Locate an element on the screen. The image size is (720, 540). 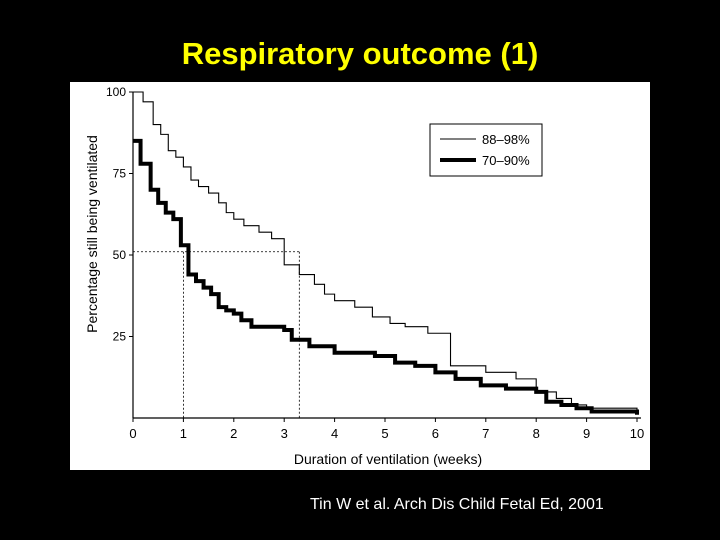
x-tick-label: 1 is located at coordinates (183, 433).